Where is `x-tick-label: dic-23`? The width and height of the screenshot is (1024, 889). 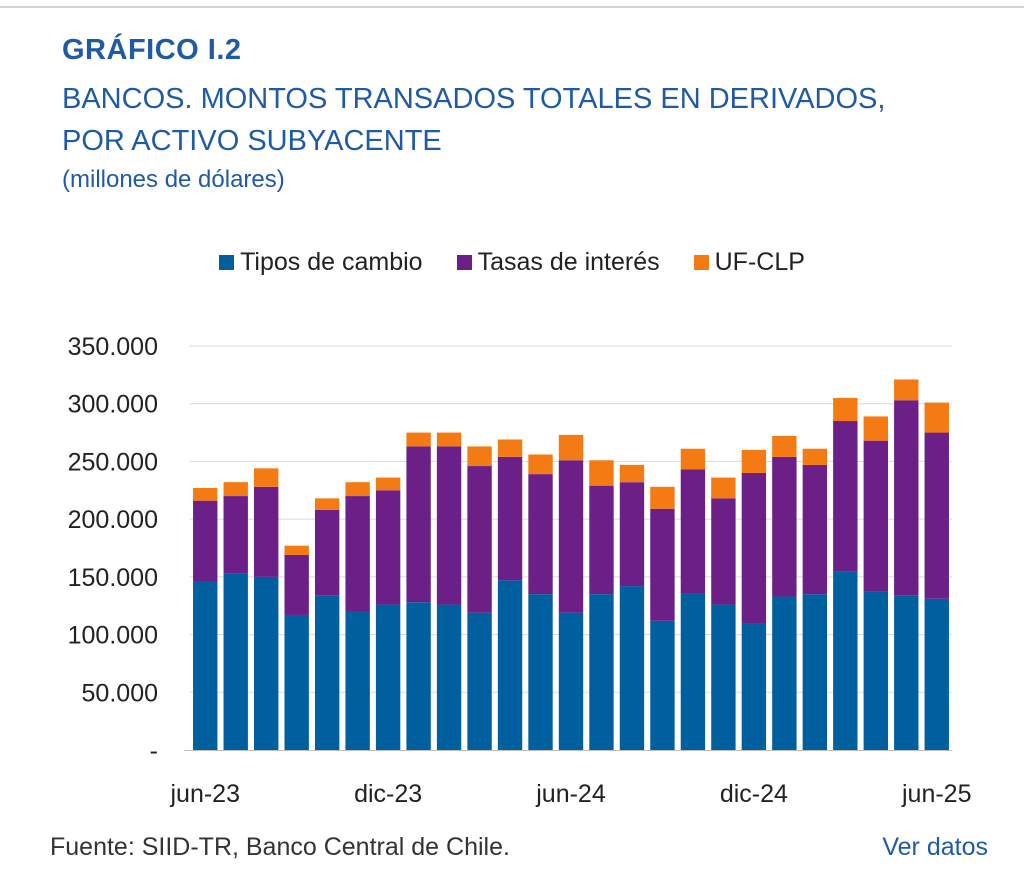
x-tick-label: dic-23 is located at coordinates (388, 794).